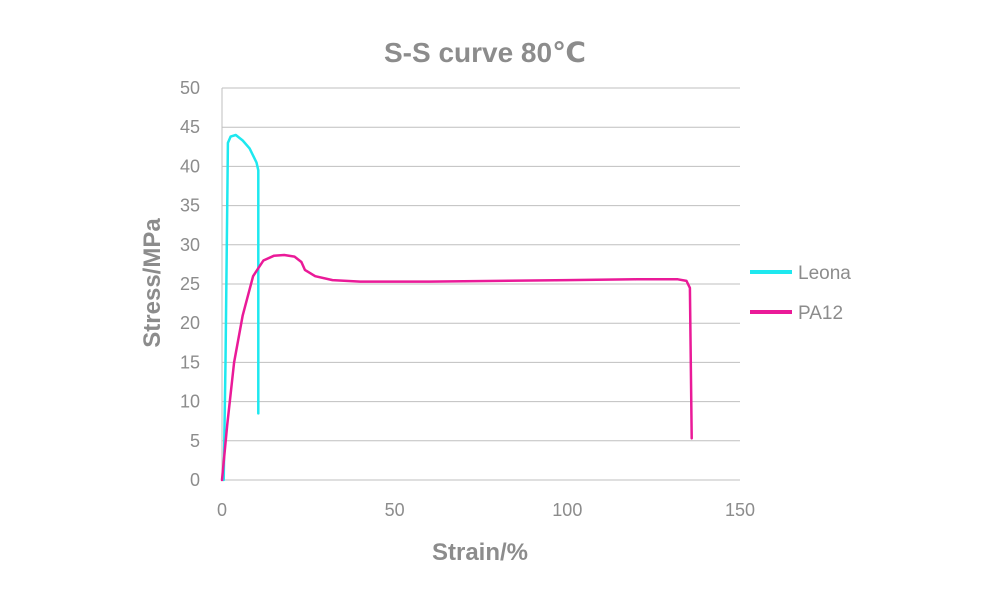  Describe the element at coordinates (190, 323) in the screenshot. I see `y-tick-label: 20` at that location.